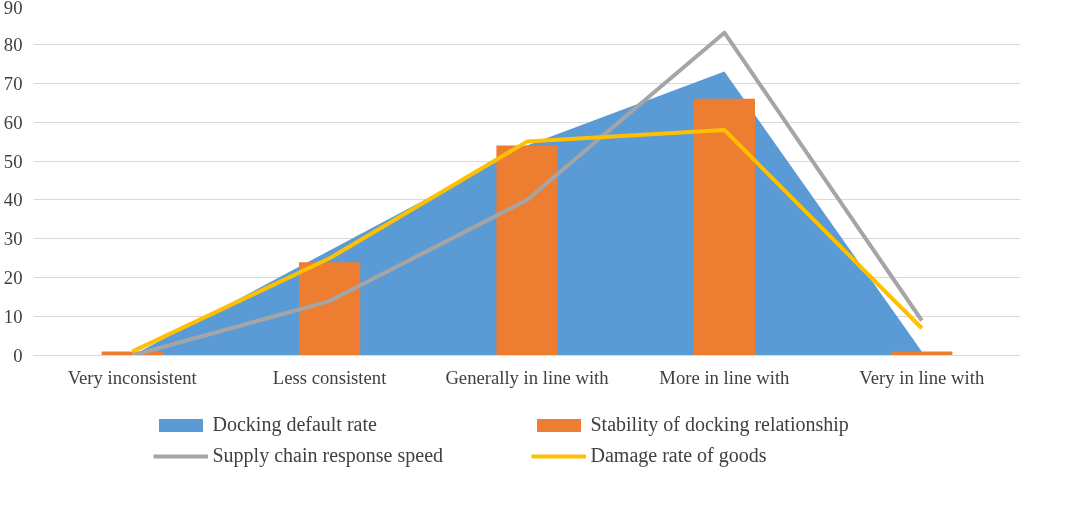 The height and width of the screenshot is (507, 1068). I want to click on x-tick-label: Less consistent, so click(330, 377).